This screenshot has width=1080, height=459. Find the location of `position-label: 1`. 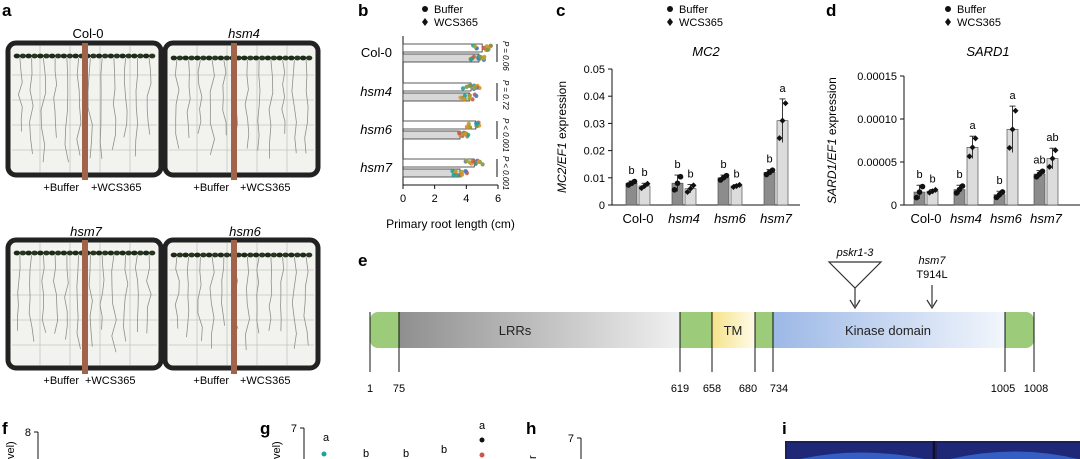

position-label: 1 is located at coordinates (370, 389).